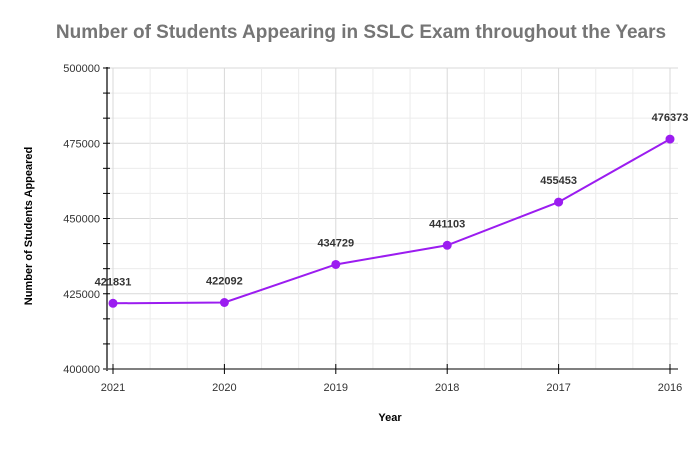 The image size is (700, 449). What do you see at coordinates (224, 282) in the screenshot?
I see `data-label: 422092` at bounding box center [224, 282].